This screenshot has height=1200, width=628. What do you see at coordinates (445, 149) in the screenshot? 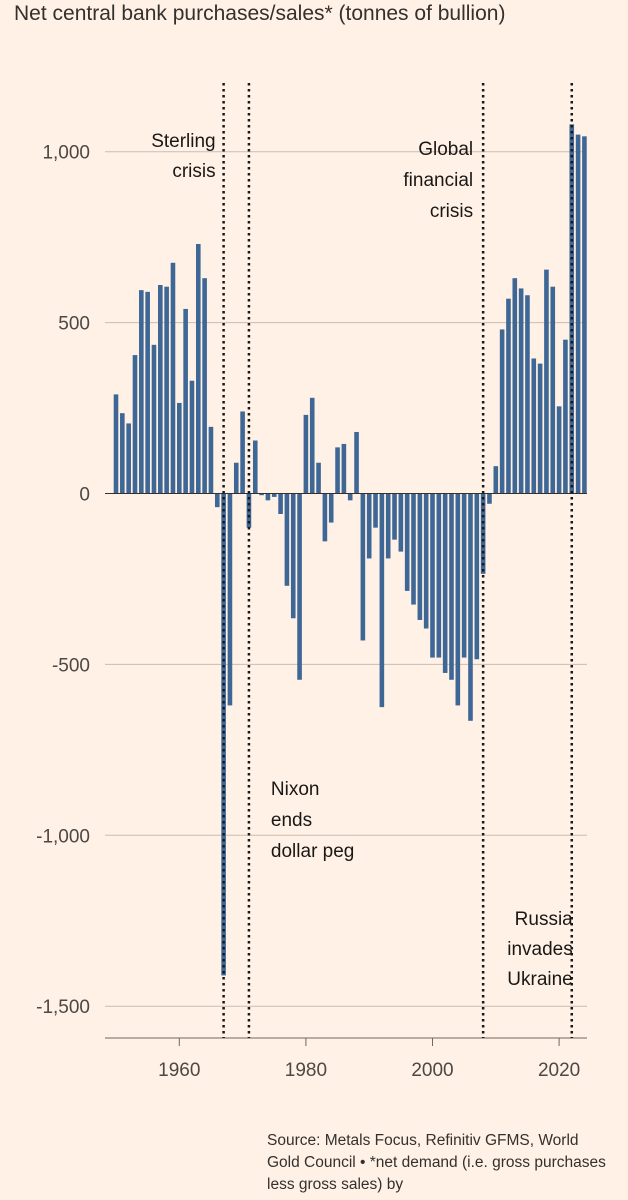
I see `annotation-line: Global` at bounding box center [445, 149].